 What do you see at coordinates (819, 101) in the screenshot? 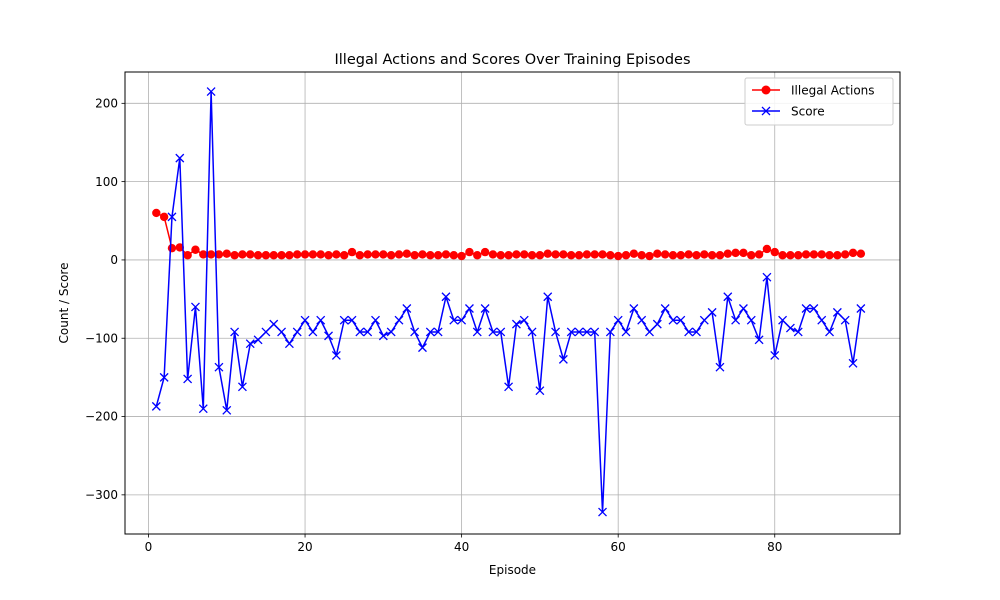
I see `legend: Illegal Actions Score` at bounding box center [819, 101].